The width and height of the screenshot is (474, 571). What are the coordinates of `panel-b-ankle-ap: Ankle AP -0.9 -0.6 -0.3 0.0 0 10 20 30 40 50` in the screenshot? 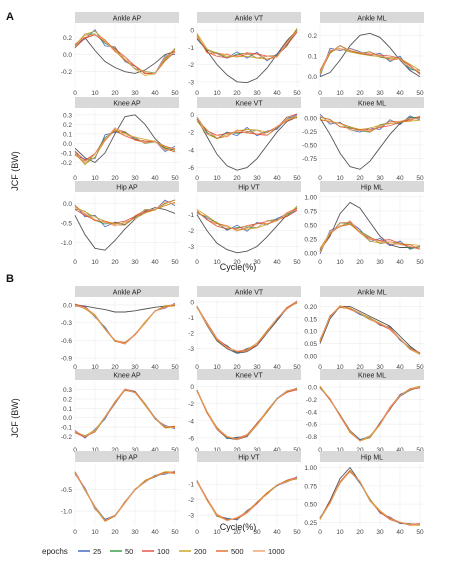 It's located at (120, 328).